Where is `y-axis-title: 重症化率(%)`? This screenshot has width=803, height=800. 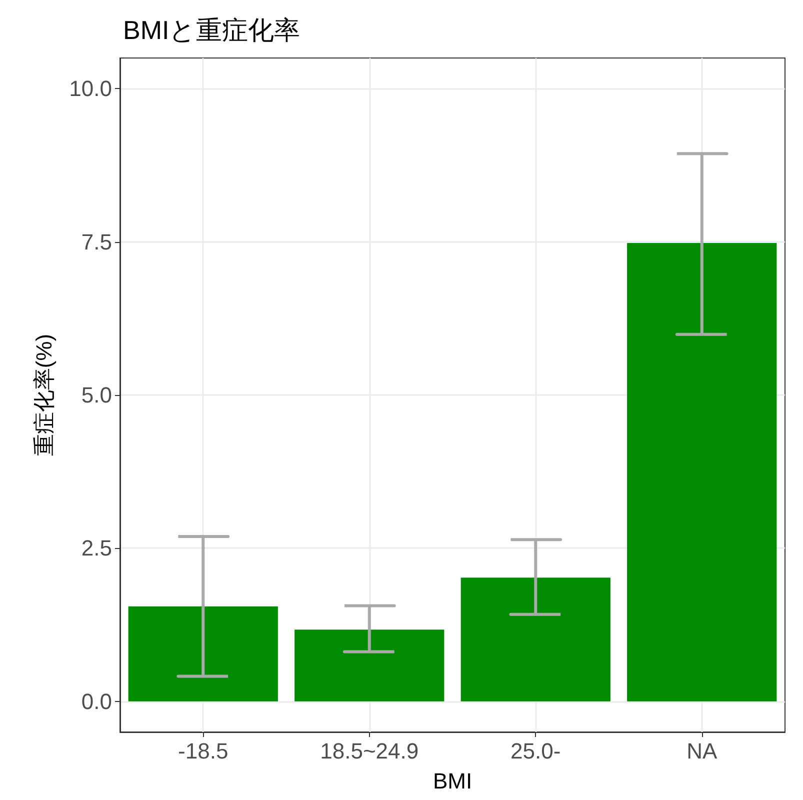
y-axis-title: 重症化率(%) is located at coordinates (44, 395).